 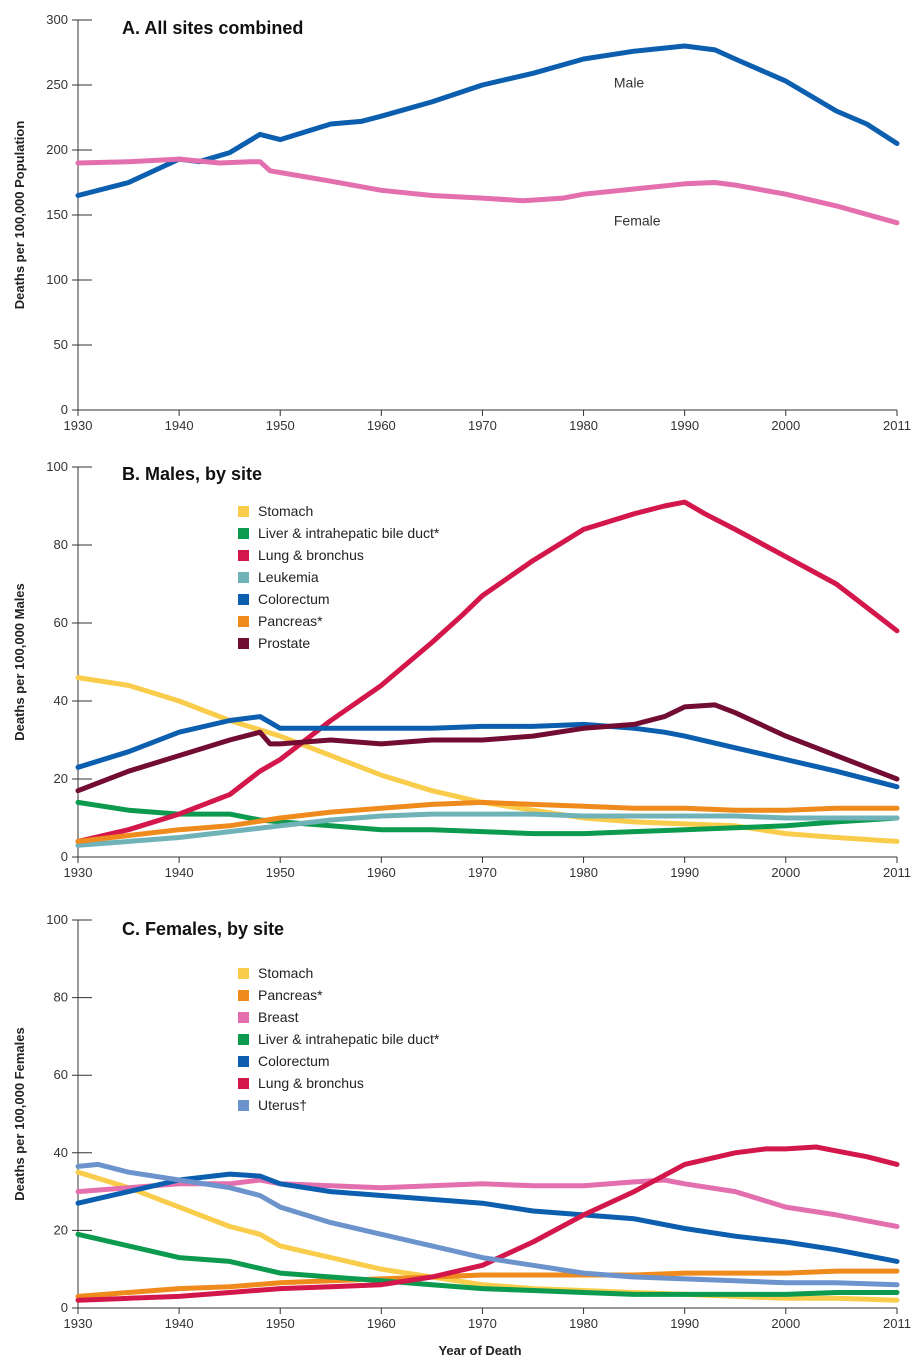 What do you see at coordinates (487, 1203) in the screenshot?
I see `series-line-breast` at bounding box center [487, 1203].